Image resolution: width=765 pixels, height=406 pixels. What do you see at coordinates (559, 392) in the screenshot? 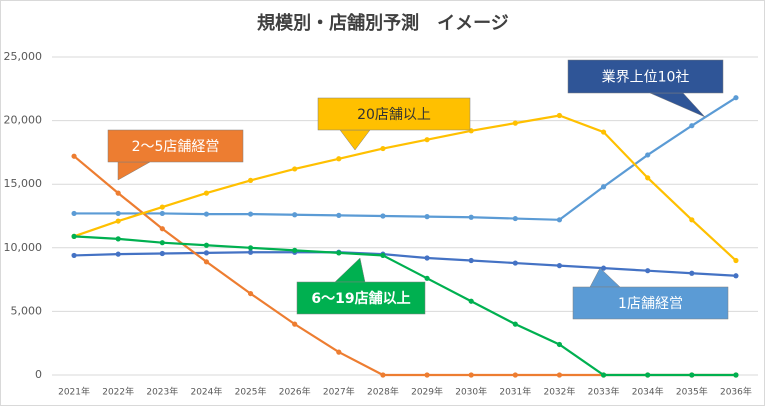
I see `x-tick-label: 2032年` at bounding box center [559, 392].